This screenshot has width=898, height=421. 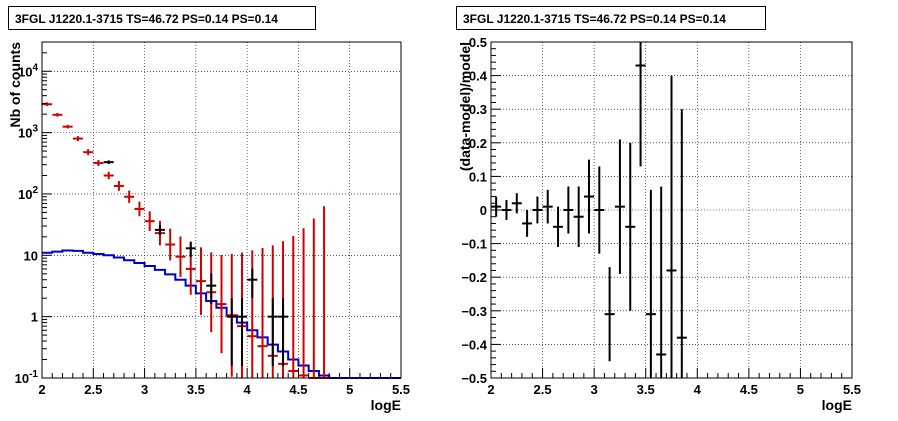 I want to click on y-tick-label: −0.2, so click(x=474, y=277).